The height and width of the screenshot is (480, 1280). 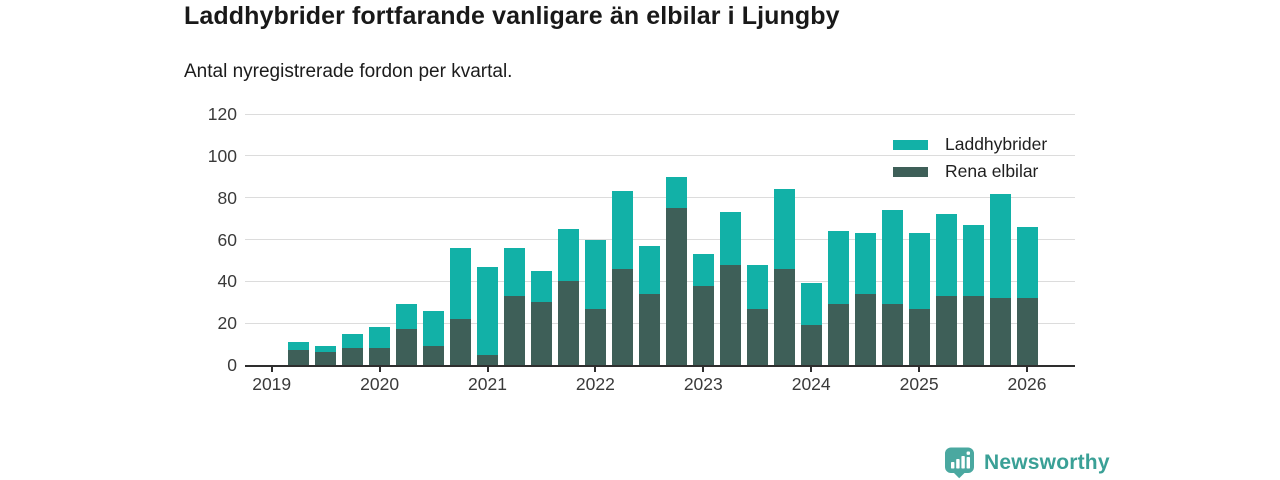 I want to click on bar-2025-q1, so click(x=919, y=299).